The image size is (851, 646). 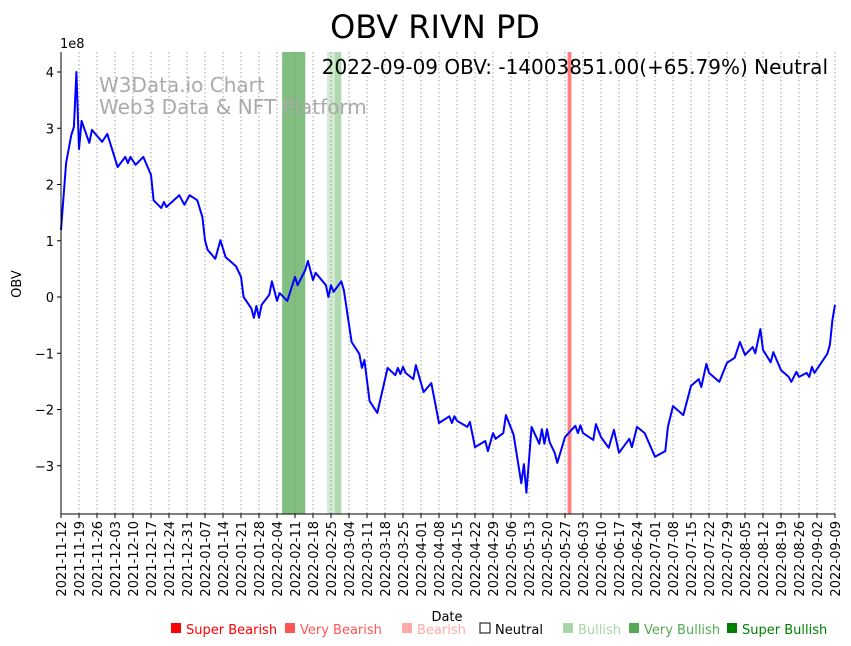 What do you see at coordinates (476, 559) in the screenshot?
I see `x-tick-label: 2022-04-22` at bounding box center [476, 559].